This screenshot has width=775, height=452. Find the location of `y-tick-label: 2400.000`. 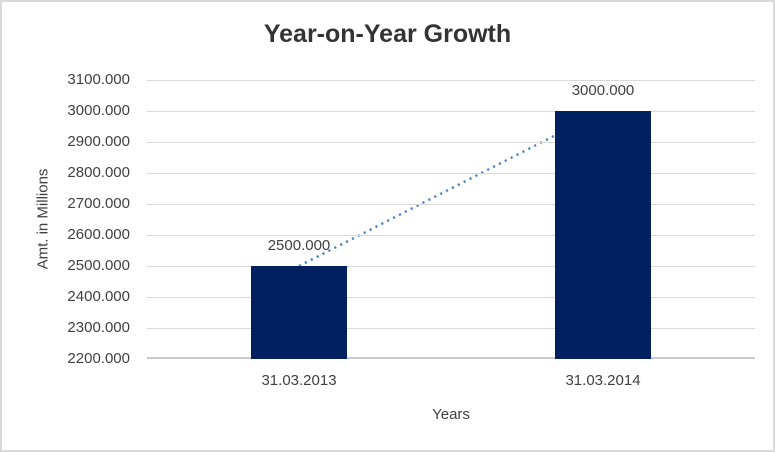

y-tick-label: 2400.000 is located at coordinates (98, 296).